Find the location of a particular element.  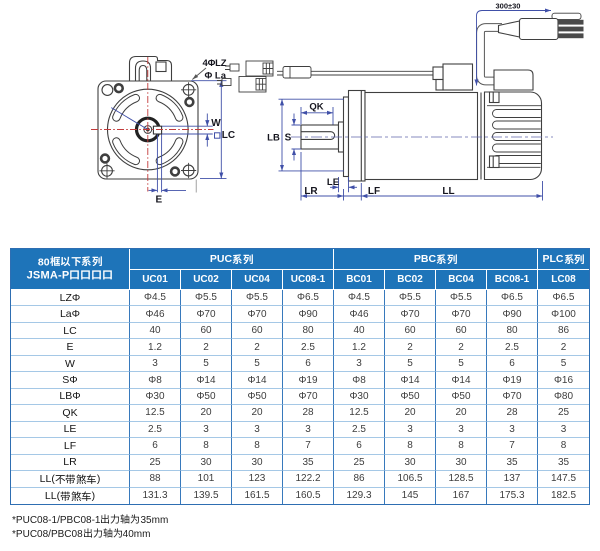

spec-cell: 147.5 is located at coordinates (563, 479).